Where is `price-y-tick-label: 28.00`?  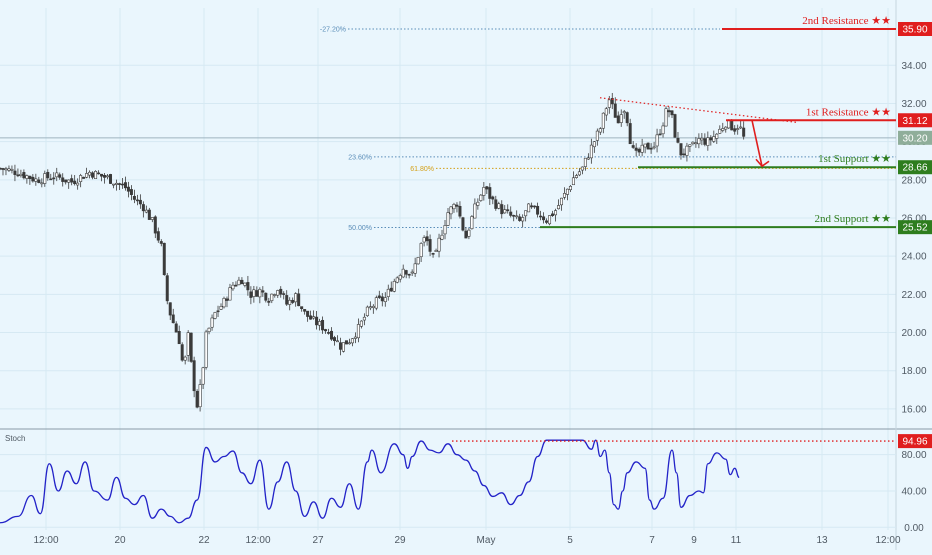 price-y-tick-label: 28.00 is located at coordinates (913, 180).